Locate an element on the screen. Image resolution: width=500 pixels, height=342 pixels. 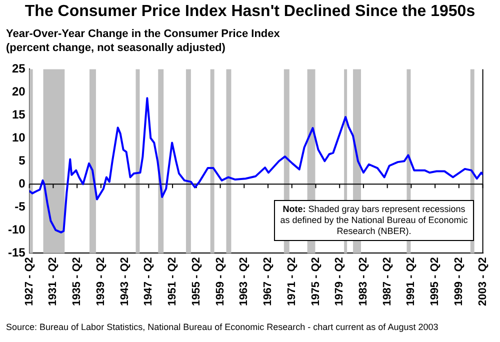
x-tick-label: 1955 - Q2 is located at coordinates (196, 281).